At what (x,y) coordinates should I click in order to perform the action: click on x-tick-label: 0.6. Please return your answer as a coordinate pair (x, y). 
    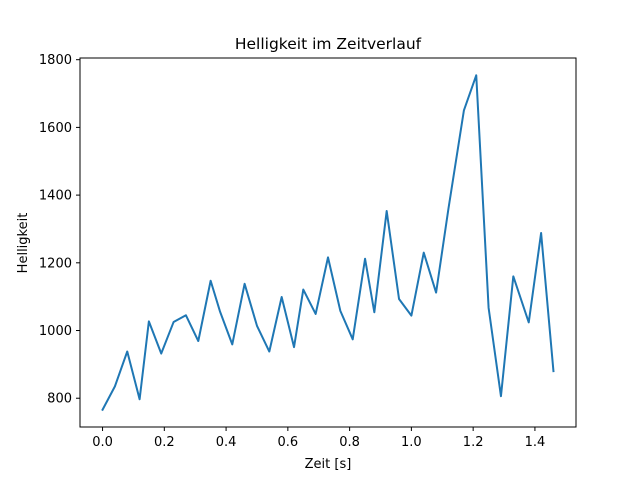
    Looking at the image, I should click on (288, 442).